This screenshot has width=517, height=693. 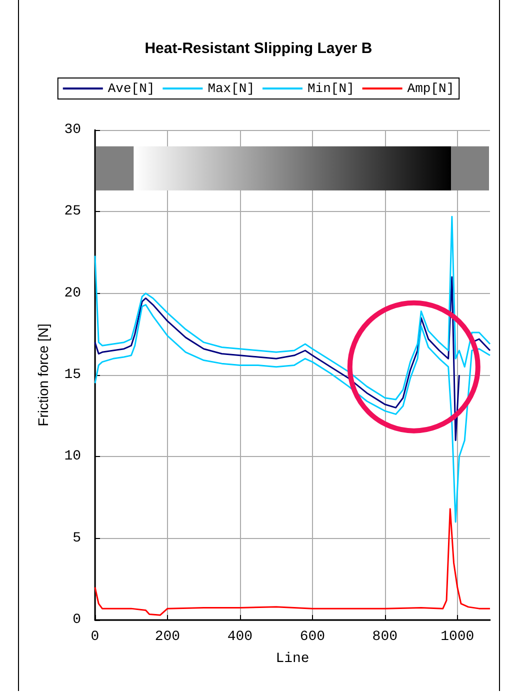 What do you see at coordinates (72, 130) in the screenshot?
I see `y-tick-label: 30` at bounding box center [72, 130].